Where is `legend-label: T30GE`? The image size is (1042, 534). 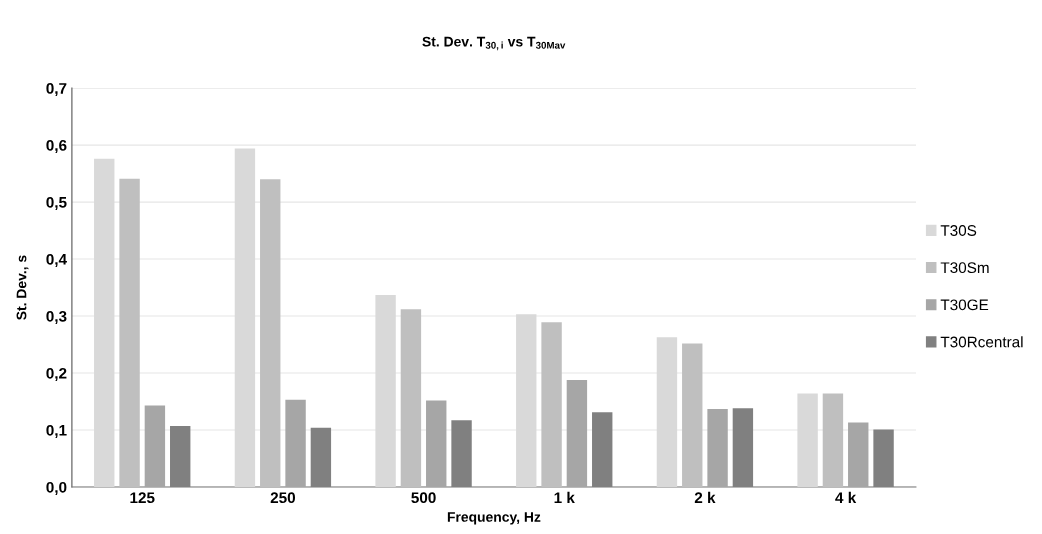 legend-label: T30GE is located at coordinates (964, 305).